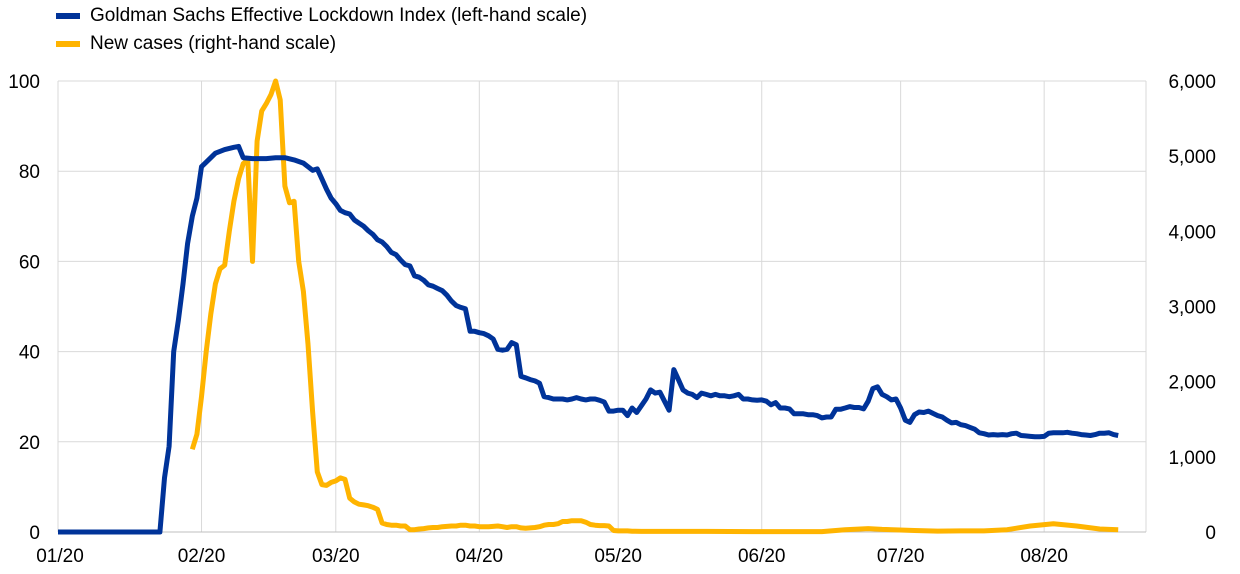  I want to click on y-left-tick-label: 40, so click(29, 353).